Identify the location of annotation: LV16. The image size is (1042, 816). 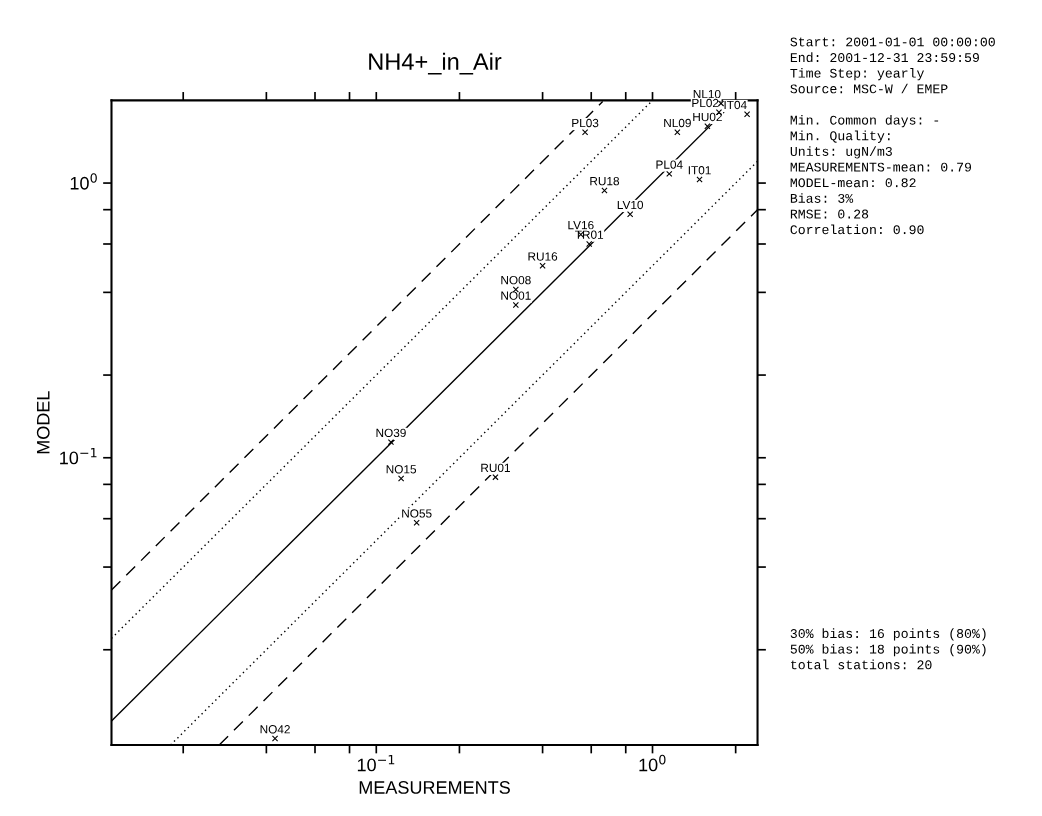
(581, 225).